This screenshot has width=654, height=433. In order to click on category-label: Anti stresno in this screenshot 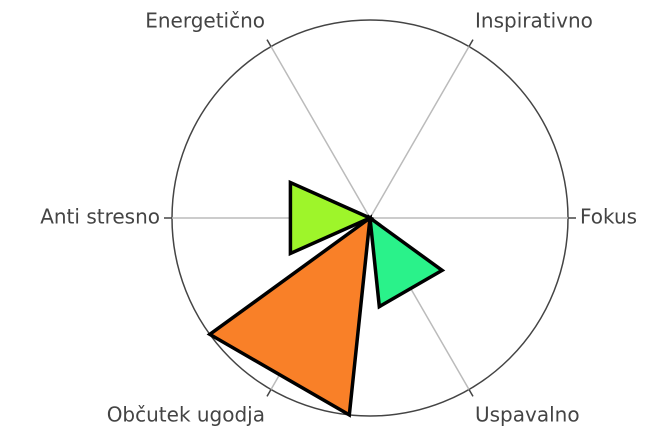, I will do `click(100, 217)`.